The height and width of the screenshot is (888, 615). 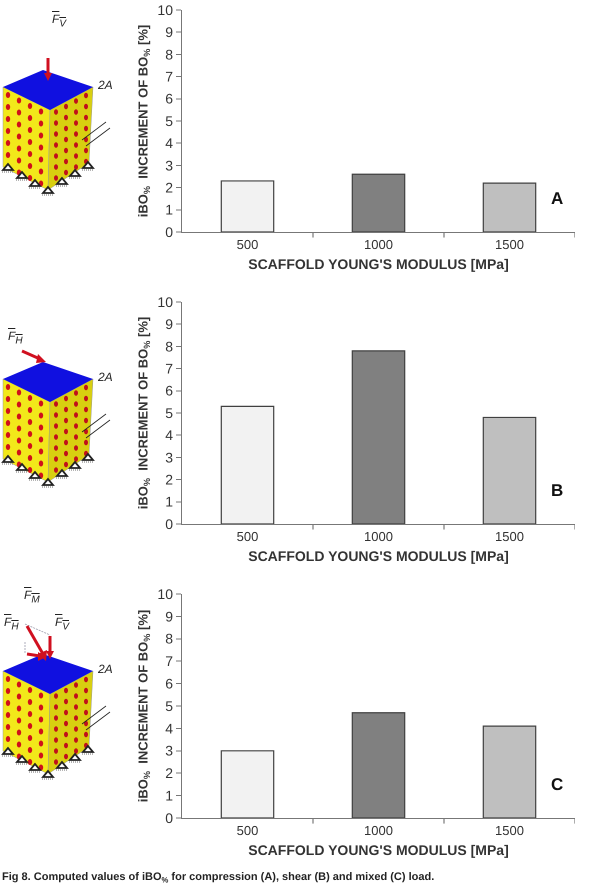 What do you see at coordinates (557, 784) in the screenshot?
I see `annotation: C` at bounding box center [557, 784].